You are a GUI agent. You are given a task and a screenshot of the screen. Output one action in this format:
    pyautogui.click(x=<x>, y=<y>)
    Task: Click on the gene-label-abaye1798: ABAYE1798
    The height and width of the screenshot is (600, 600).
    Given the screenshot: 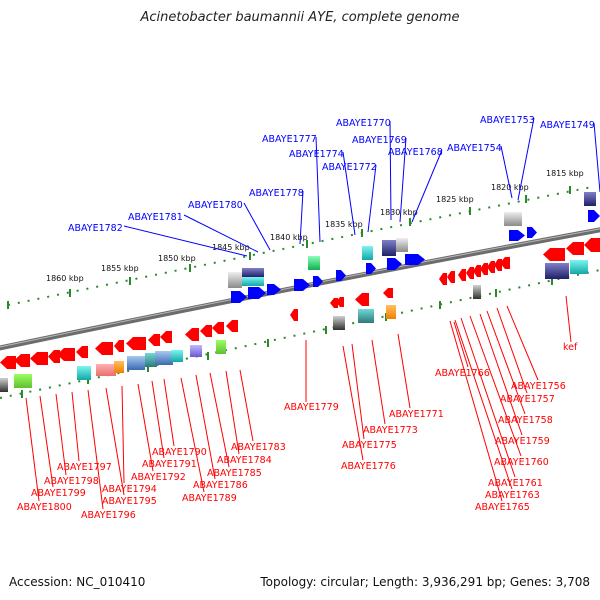 What is the action you would take?
    pyautogui.click(x=71, y=481)
    